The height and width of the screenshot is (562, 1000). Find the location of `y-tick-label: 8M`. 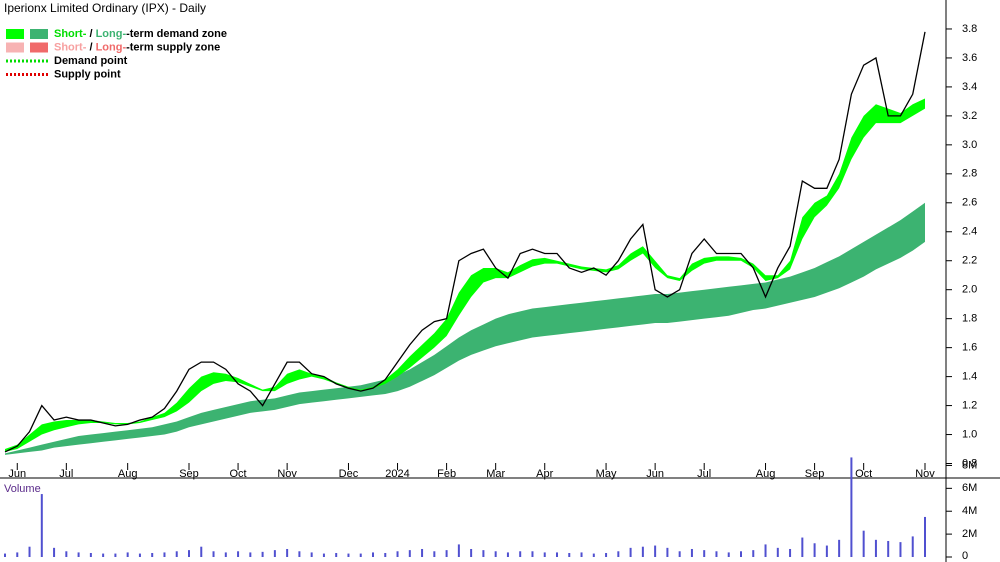

y-tick-label: 8M is located at coordinates (969, 465).